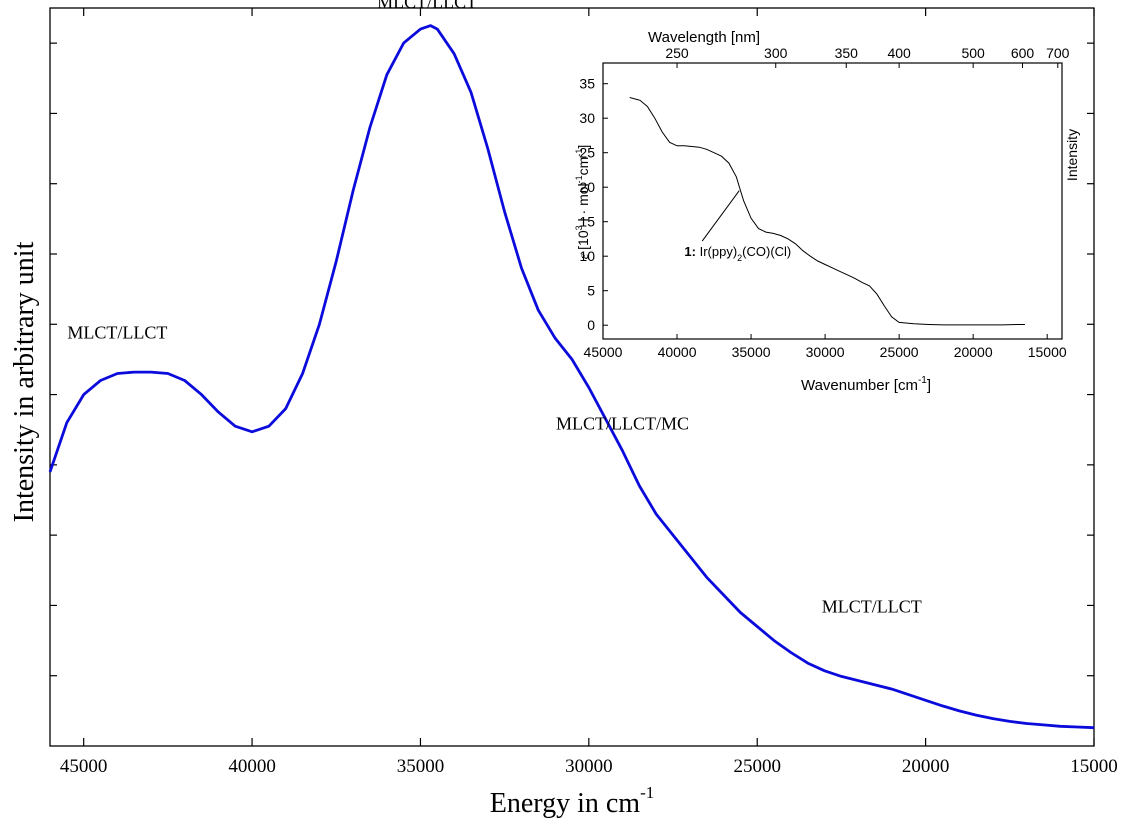  Describe the element at coordinates (677, 352) in the screenshot. I see `inset-x-tick-label: 40000` at that location.